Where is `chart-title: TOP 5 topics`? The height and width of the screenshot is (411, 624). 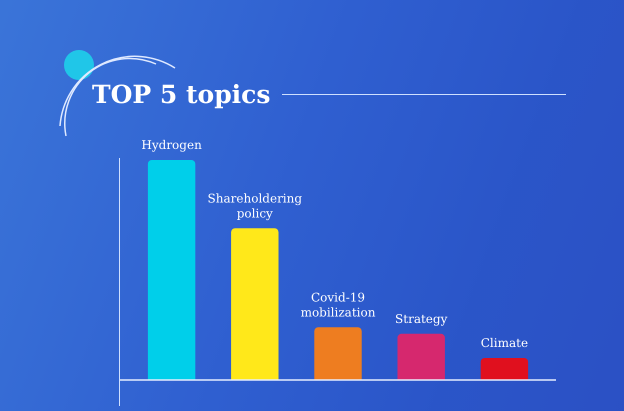
chart-title: TOP 5 topics is located at coordinates (181, 94).